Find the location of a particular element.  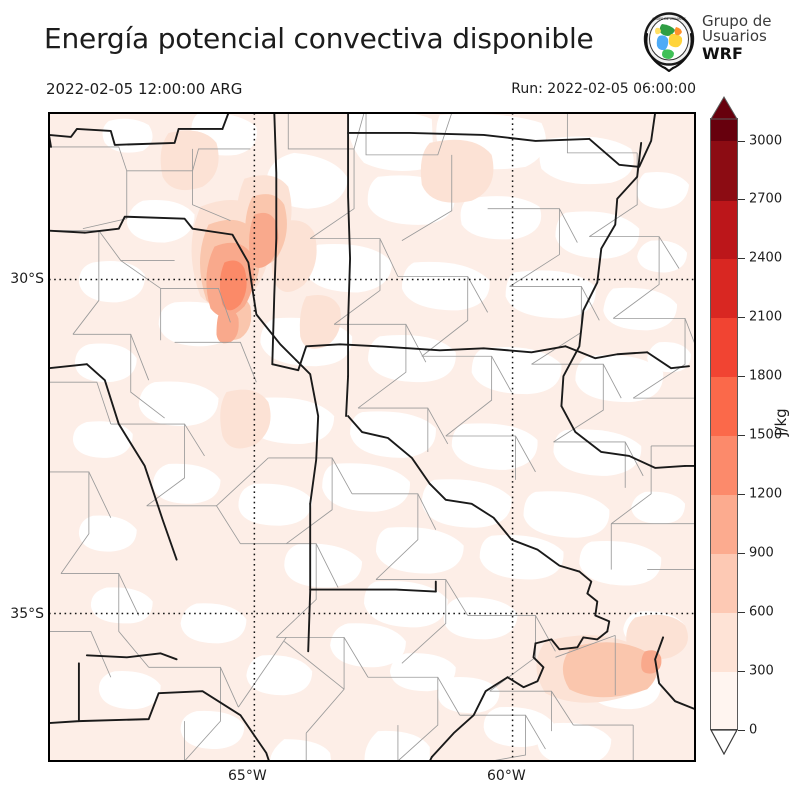

colorbar-tick-label: 300 is located at coordinates (761, 671).